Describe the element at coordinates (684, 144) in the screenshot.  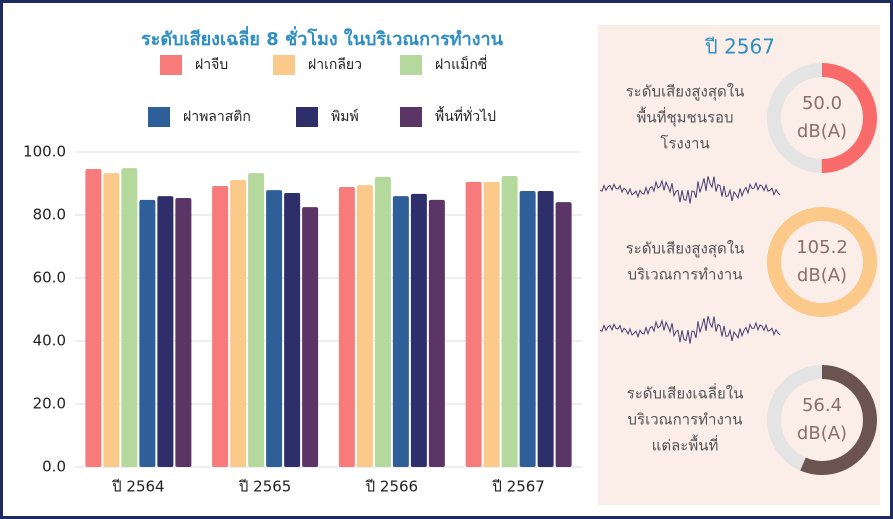
I see `gauge-label: โรงงาน` at that location.